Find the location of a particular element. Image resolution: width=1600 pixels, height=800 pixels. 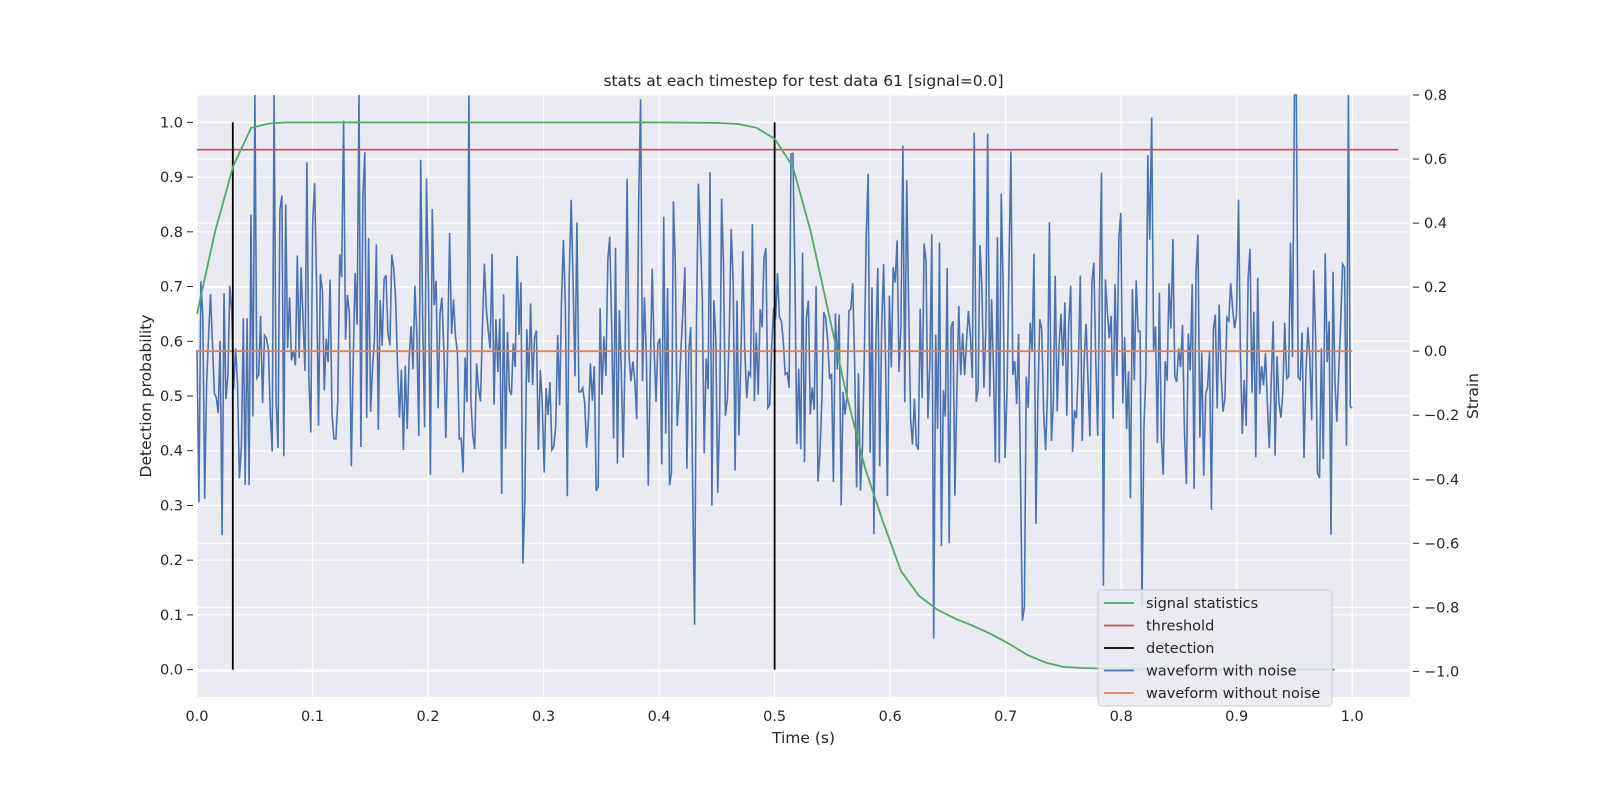

y-tick-label: 0.3 is located at coordinates (171, 506).